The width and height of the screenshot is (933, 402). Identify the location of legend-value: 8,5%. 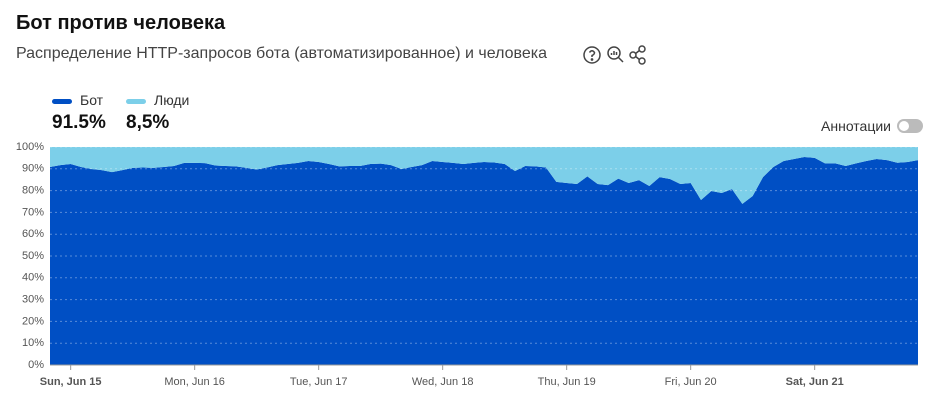
(148, 122).